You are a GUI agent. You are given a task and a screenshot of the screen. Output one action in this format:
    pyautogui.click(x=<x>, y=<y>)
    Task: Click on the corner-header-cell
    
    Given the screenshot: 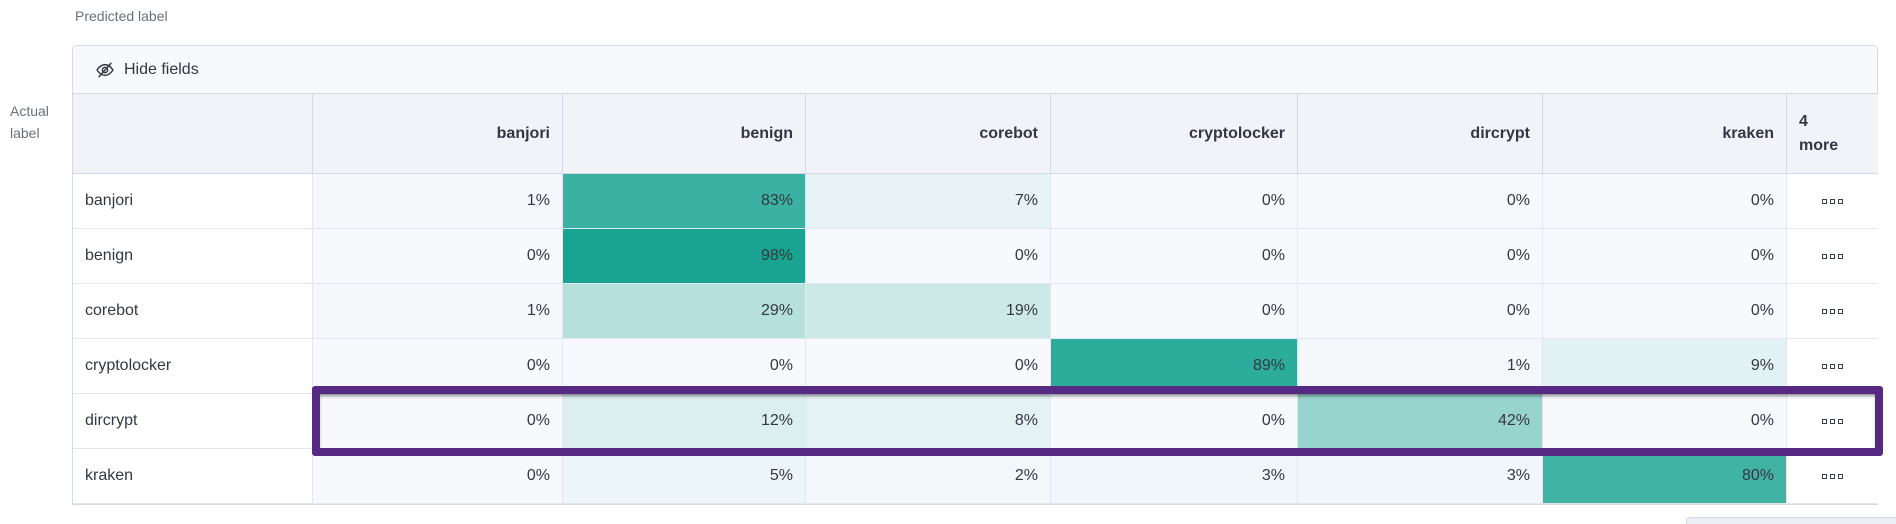 What is the action you would take?
    pyautogui.click(x=193, y=134)
    